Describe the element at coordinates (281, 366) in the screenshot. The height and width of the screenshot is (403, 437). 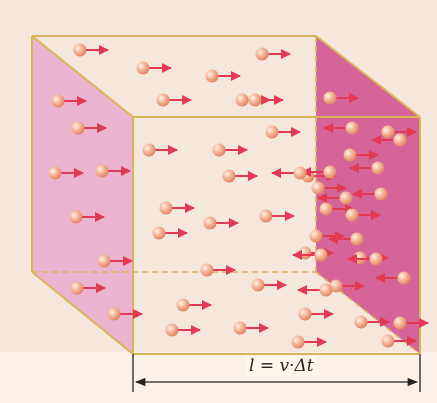
I see `dimension-label: l = v·Δt` at that location.